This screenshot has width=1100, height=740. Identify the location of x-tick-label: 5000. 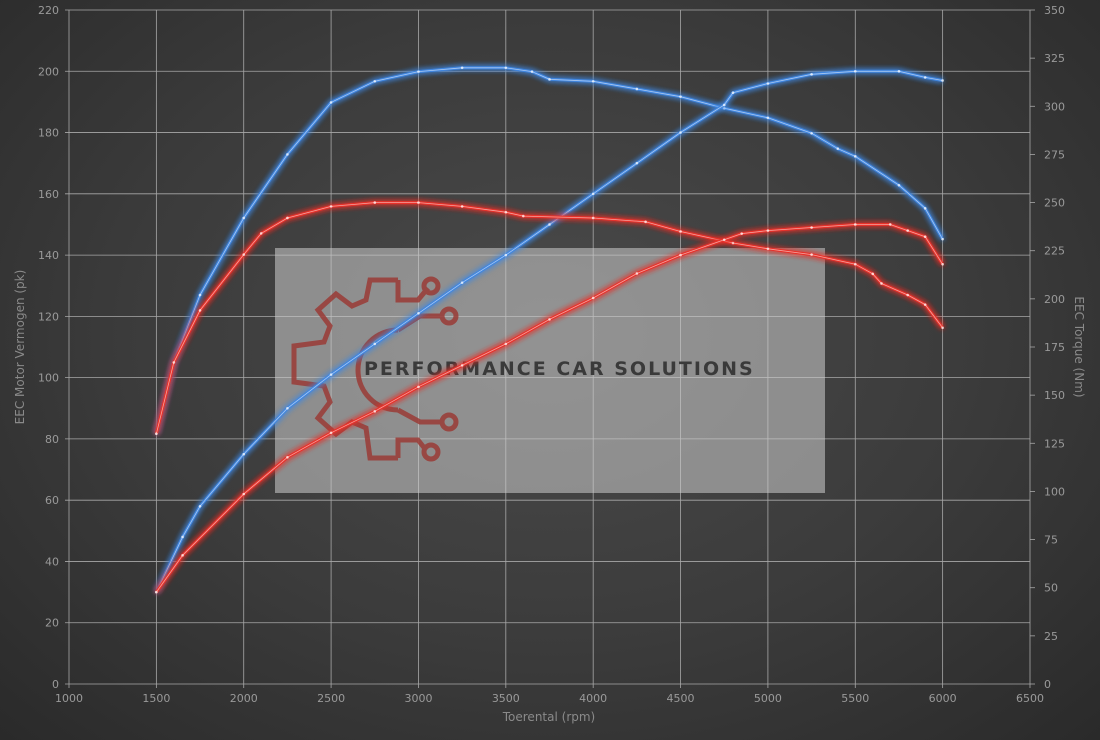
(768, 698).